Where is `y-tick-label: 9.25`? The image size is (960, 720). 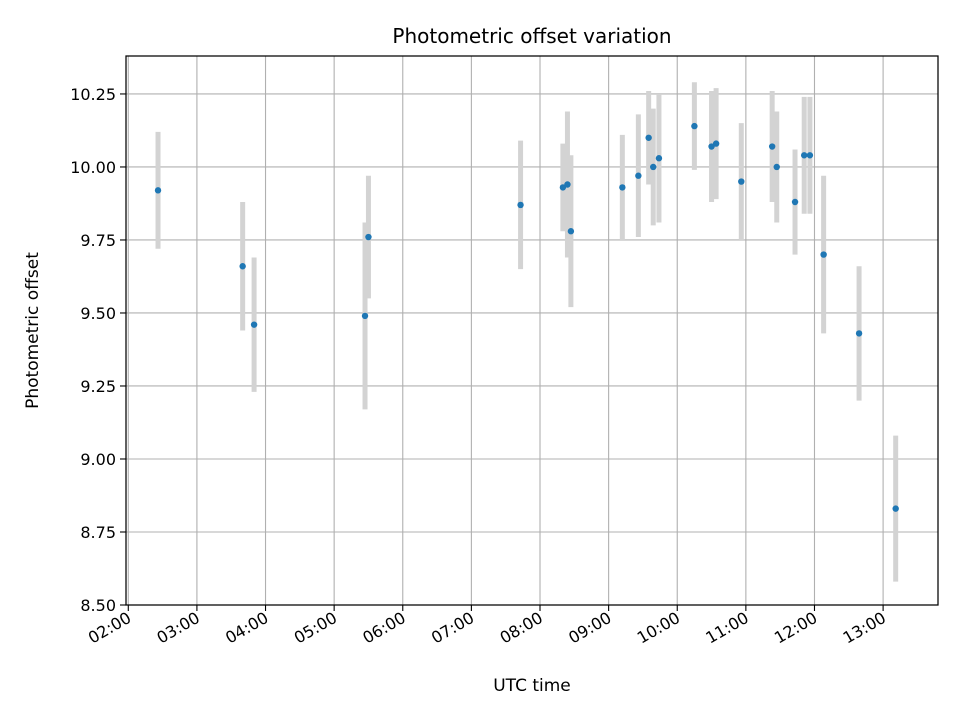 y-tick-label: 9.25 is located at coordinates (98, 386).